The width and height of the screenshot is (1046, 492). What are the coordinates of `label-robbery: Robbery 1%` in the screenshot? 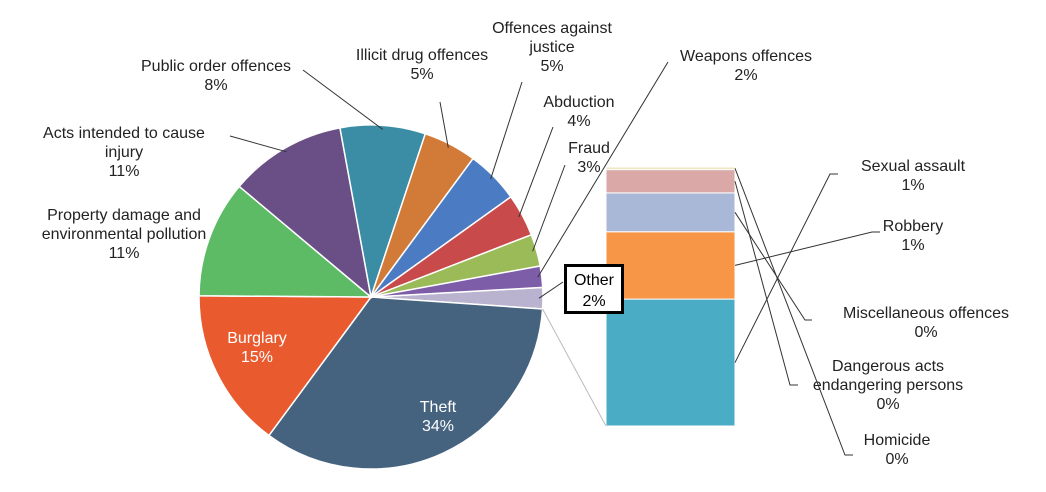 It's located at (913, 236).